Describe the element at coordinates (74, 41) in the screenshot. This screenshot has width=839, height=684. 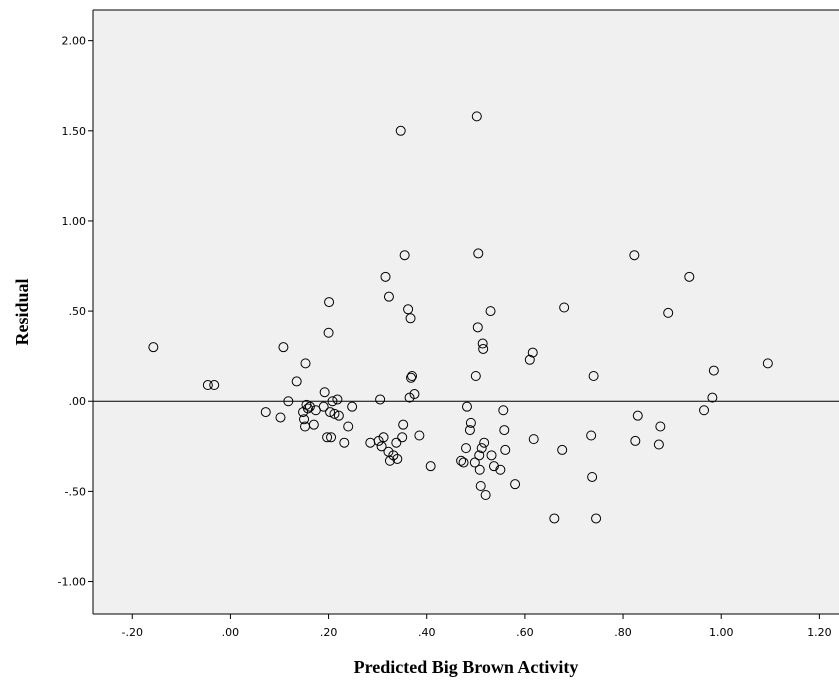
I see `y-tick-label: 2.00` at that location.